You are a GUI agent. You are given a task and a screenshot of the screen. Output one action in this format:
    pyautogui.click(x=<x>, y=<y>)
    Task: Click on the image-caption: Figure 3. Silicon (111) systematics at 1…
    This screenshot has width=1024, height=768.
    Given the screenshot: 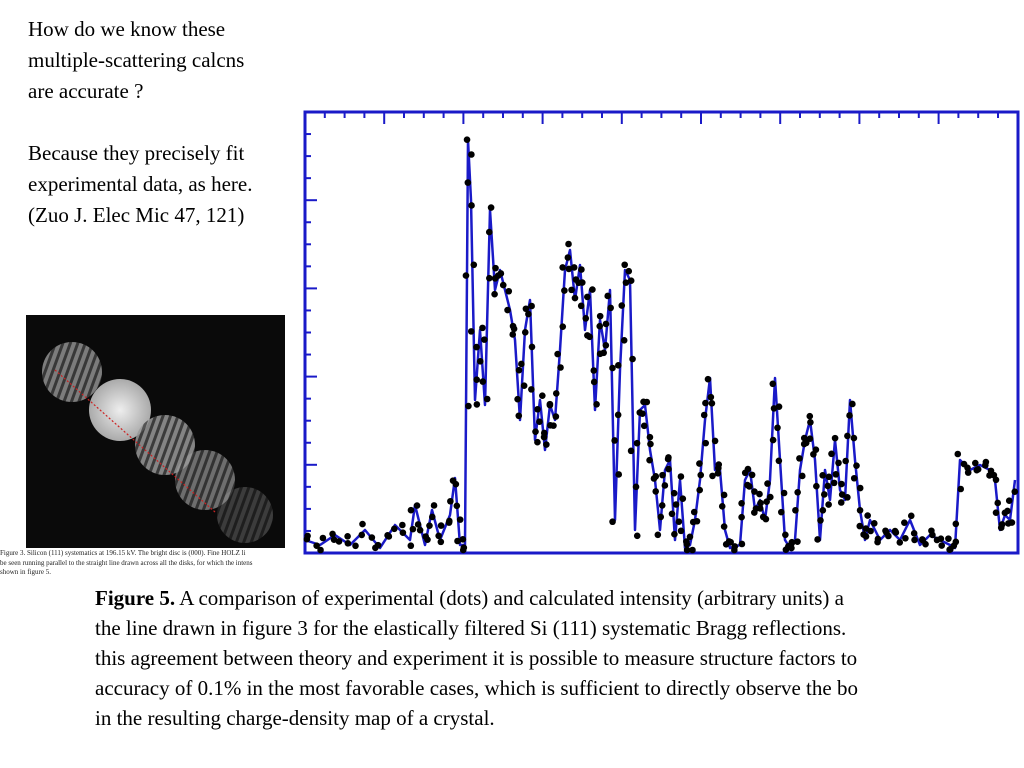 What is the action you would take?
    pyautogui.click(x=152, y=563)
    